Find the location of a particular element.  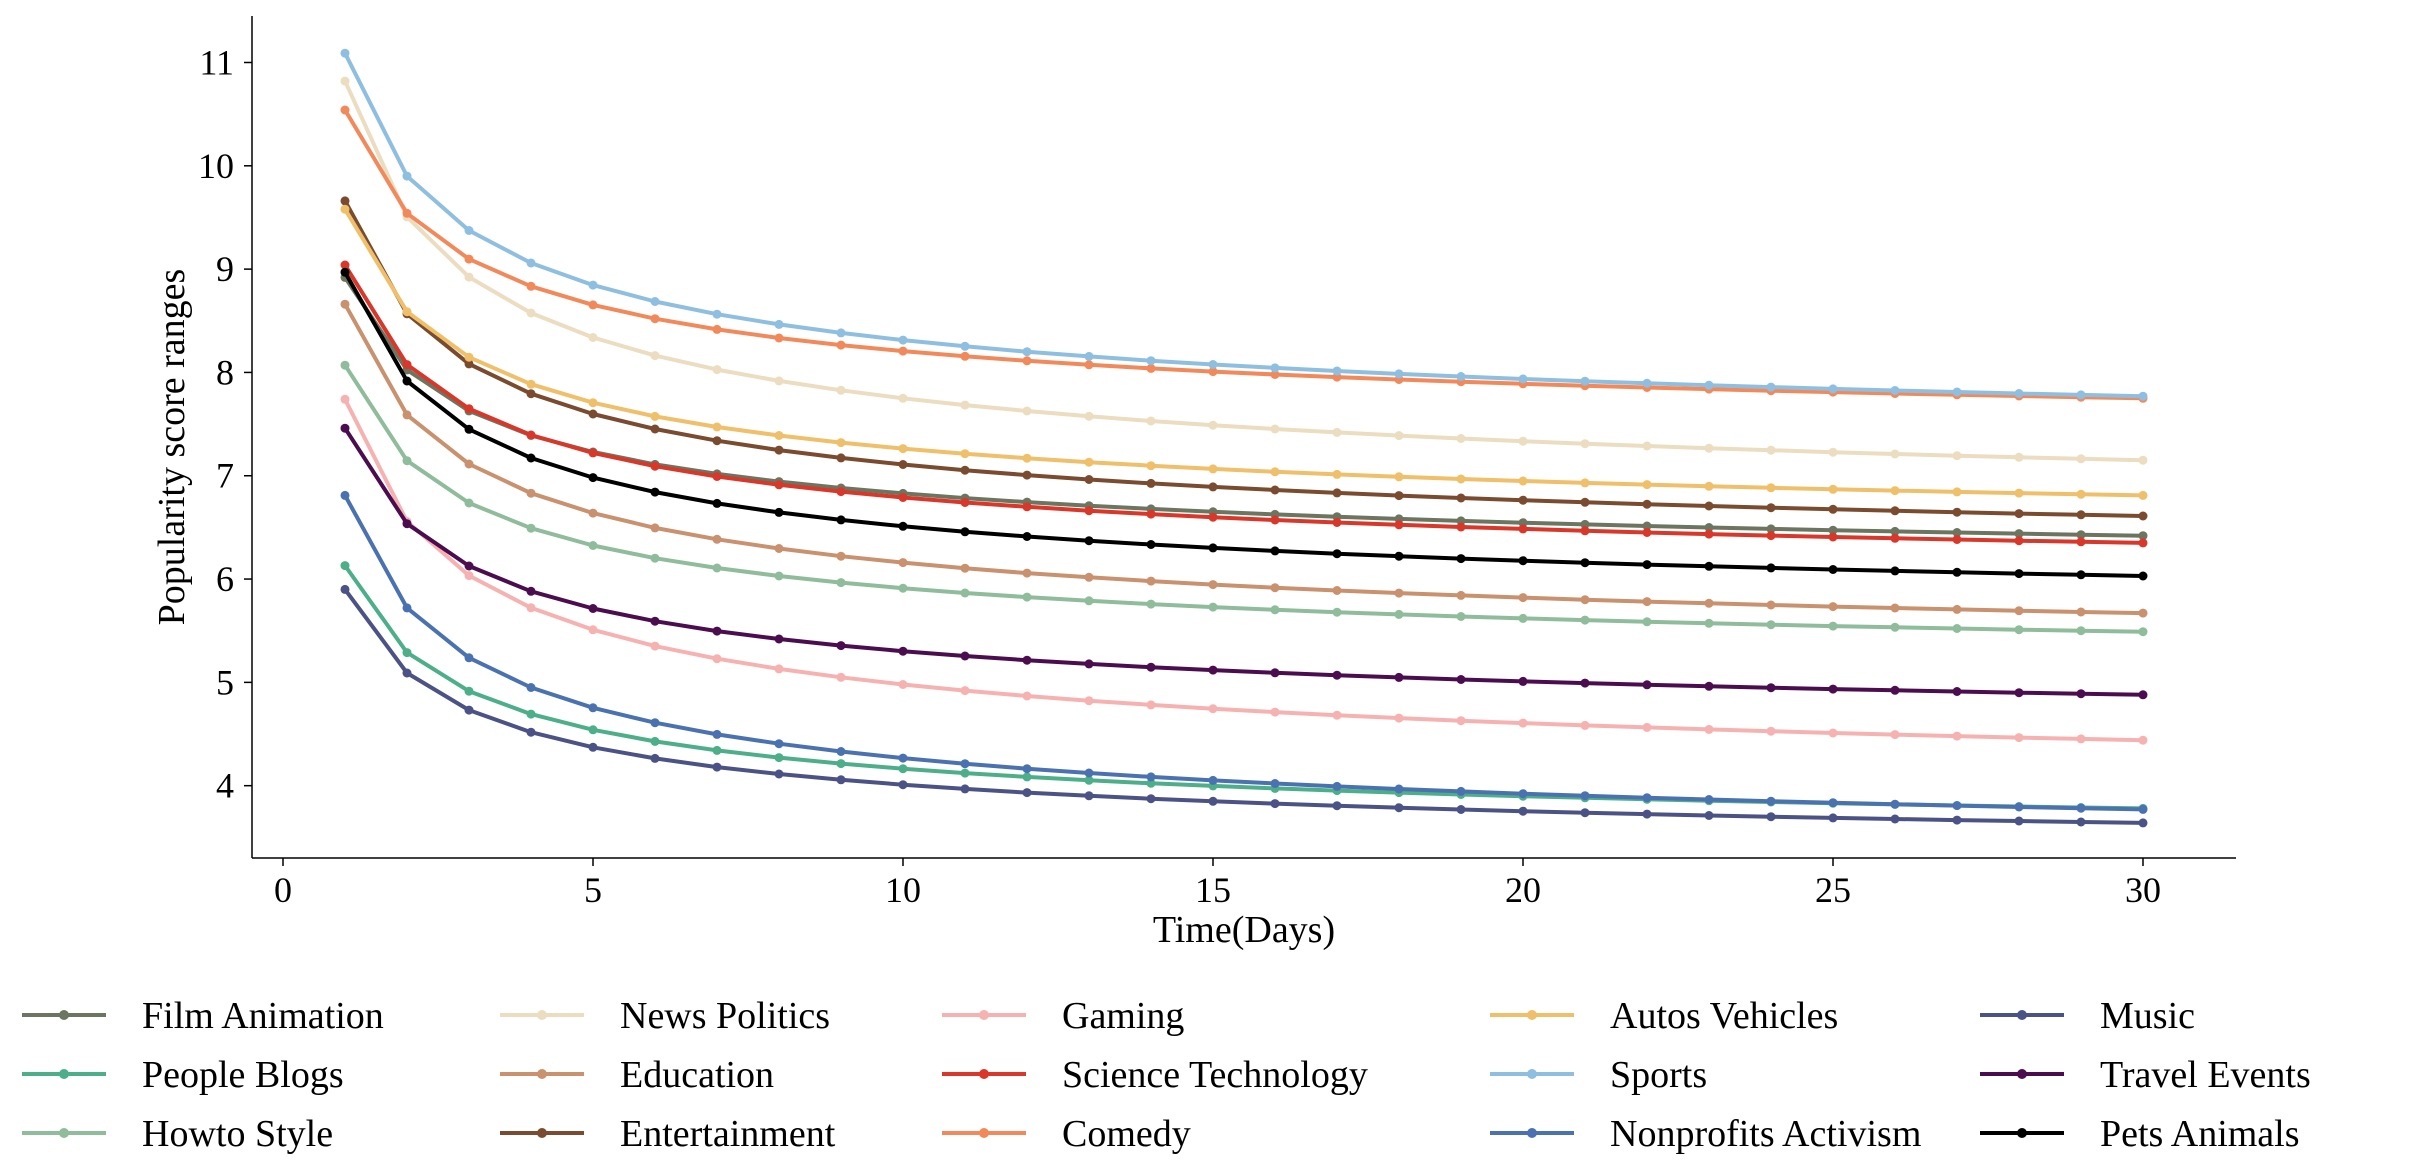

y-tick-label: 6 is located at coordinates (225, 579).